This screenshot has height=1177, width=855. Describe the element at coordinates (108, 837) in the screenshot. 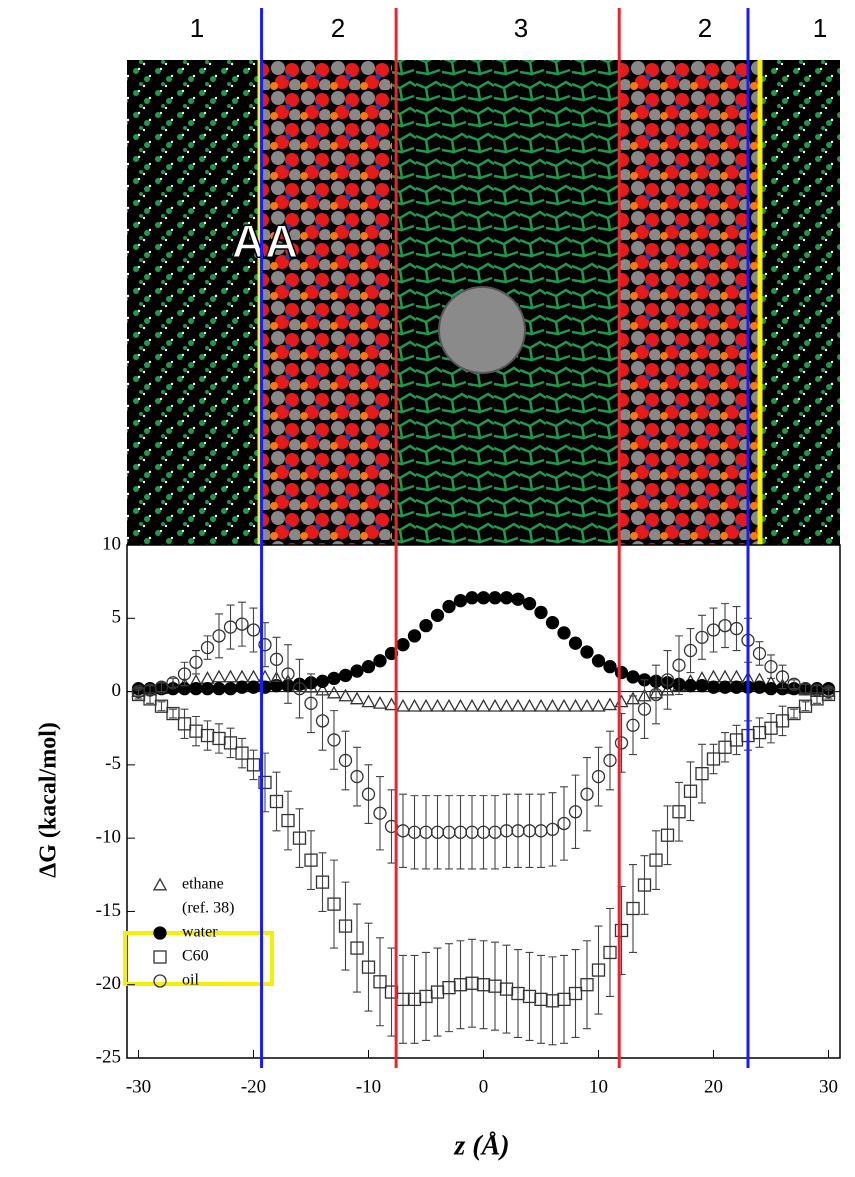

I see `y-tick-label: -10` at that location.